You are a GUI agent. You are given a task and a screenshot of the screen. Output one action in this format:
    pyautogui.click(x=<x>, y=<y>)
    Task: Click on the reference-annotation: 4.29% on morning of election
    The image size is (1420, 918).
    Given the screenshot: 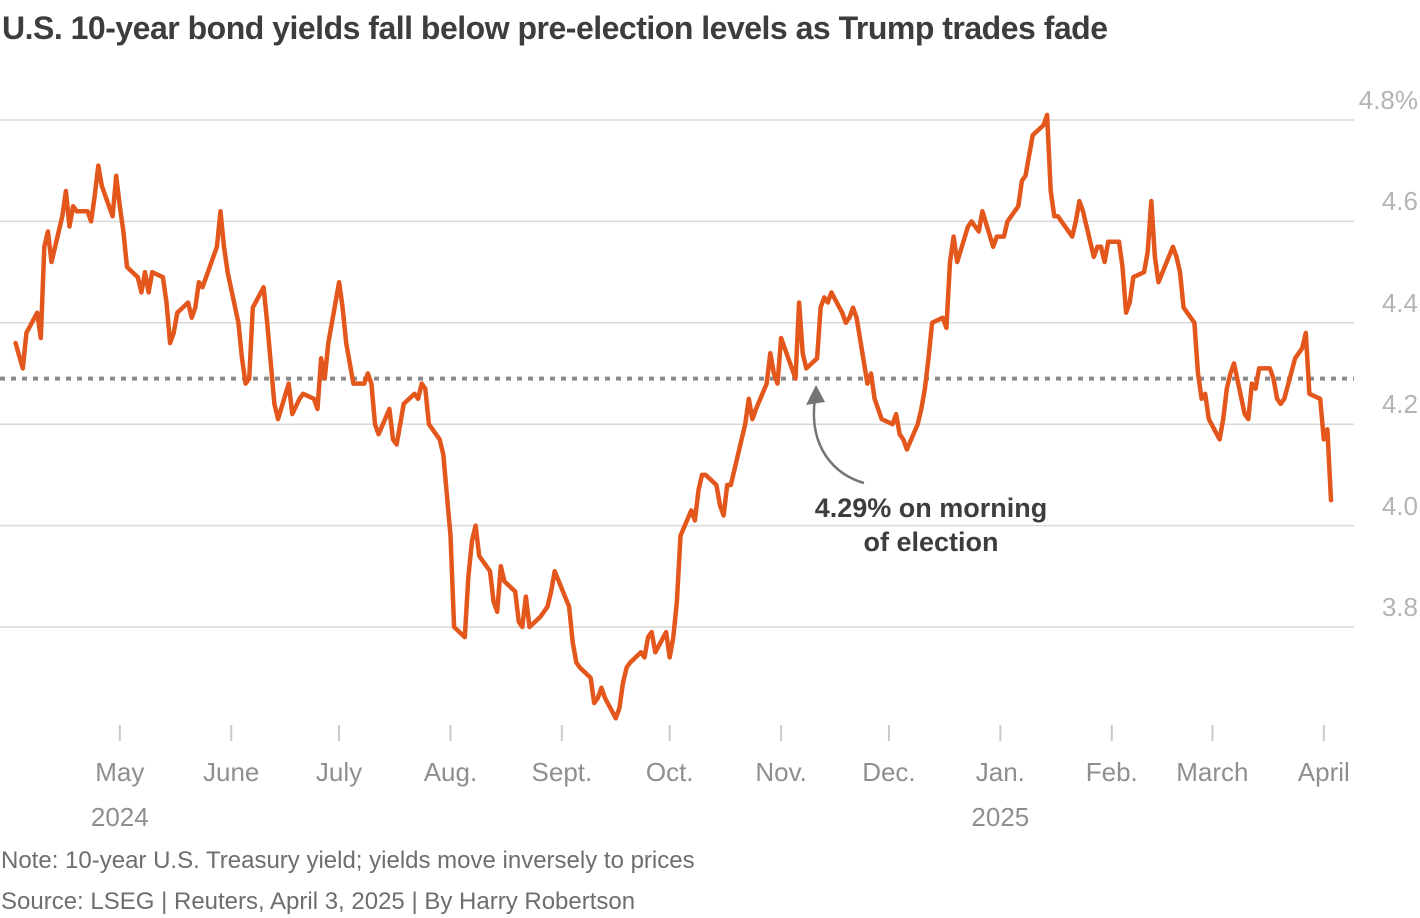 What is the action you would take?
    pyautogui.click(x=931, y=525)
    